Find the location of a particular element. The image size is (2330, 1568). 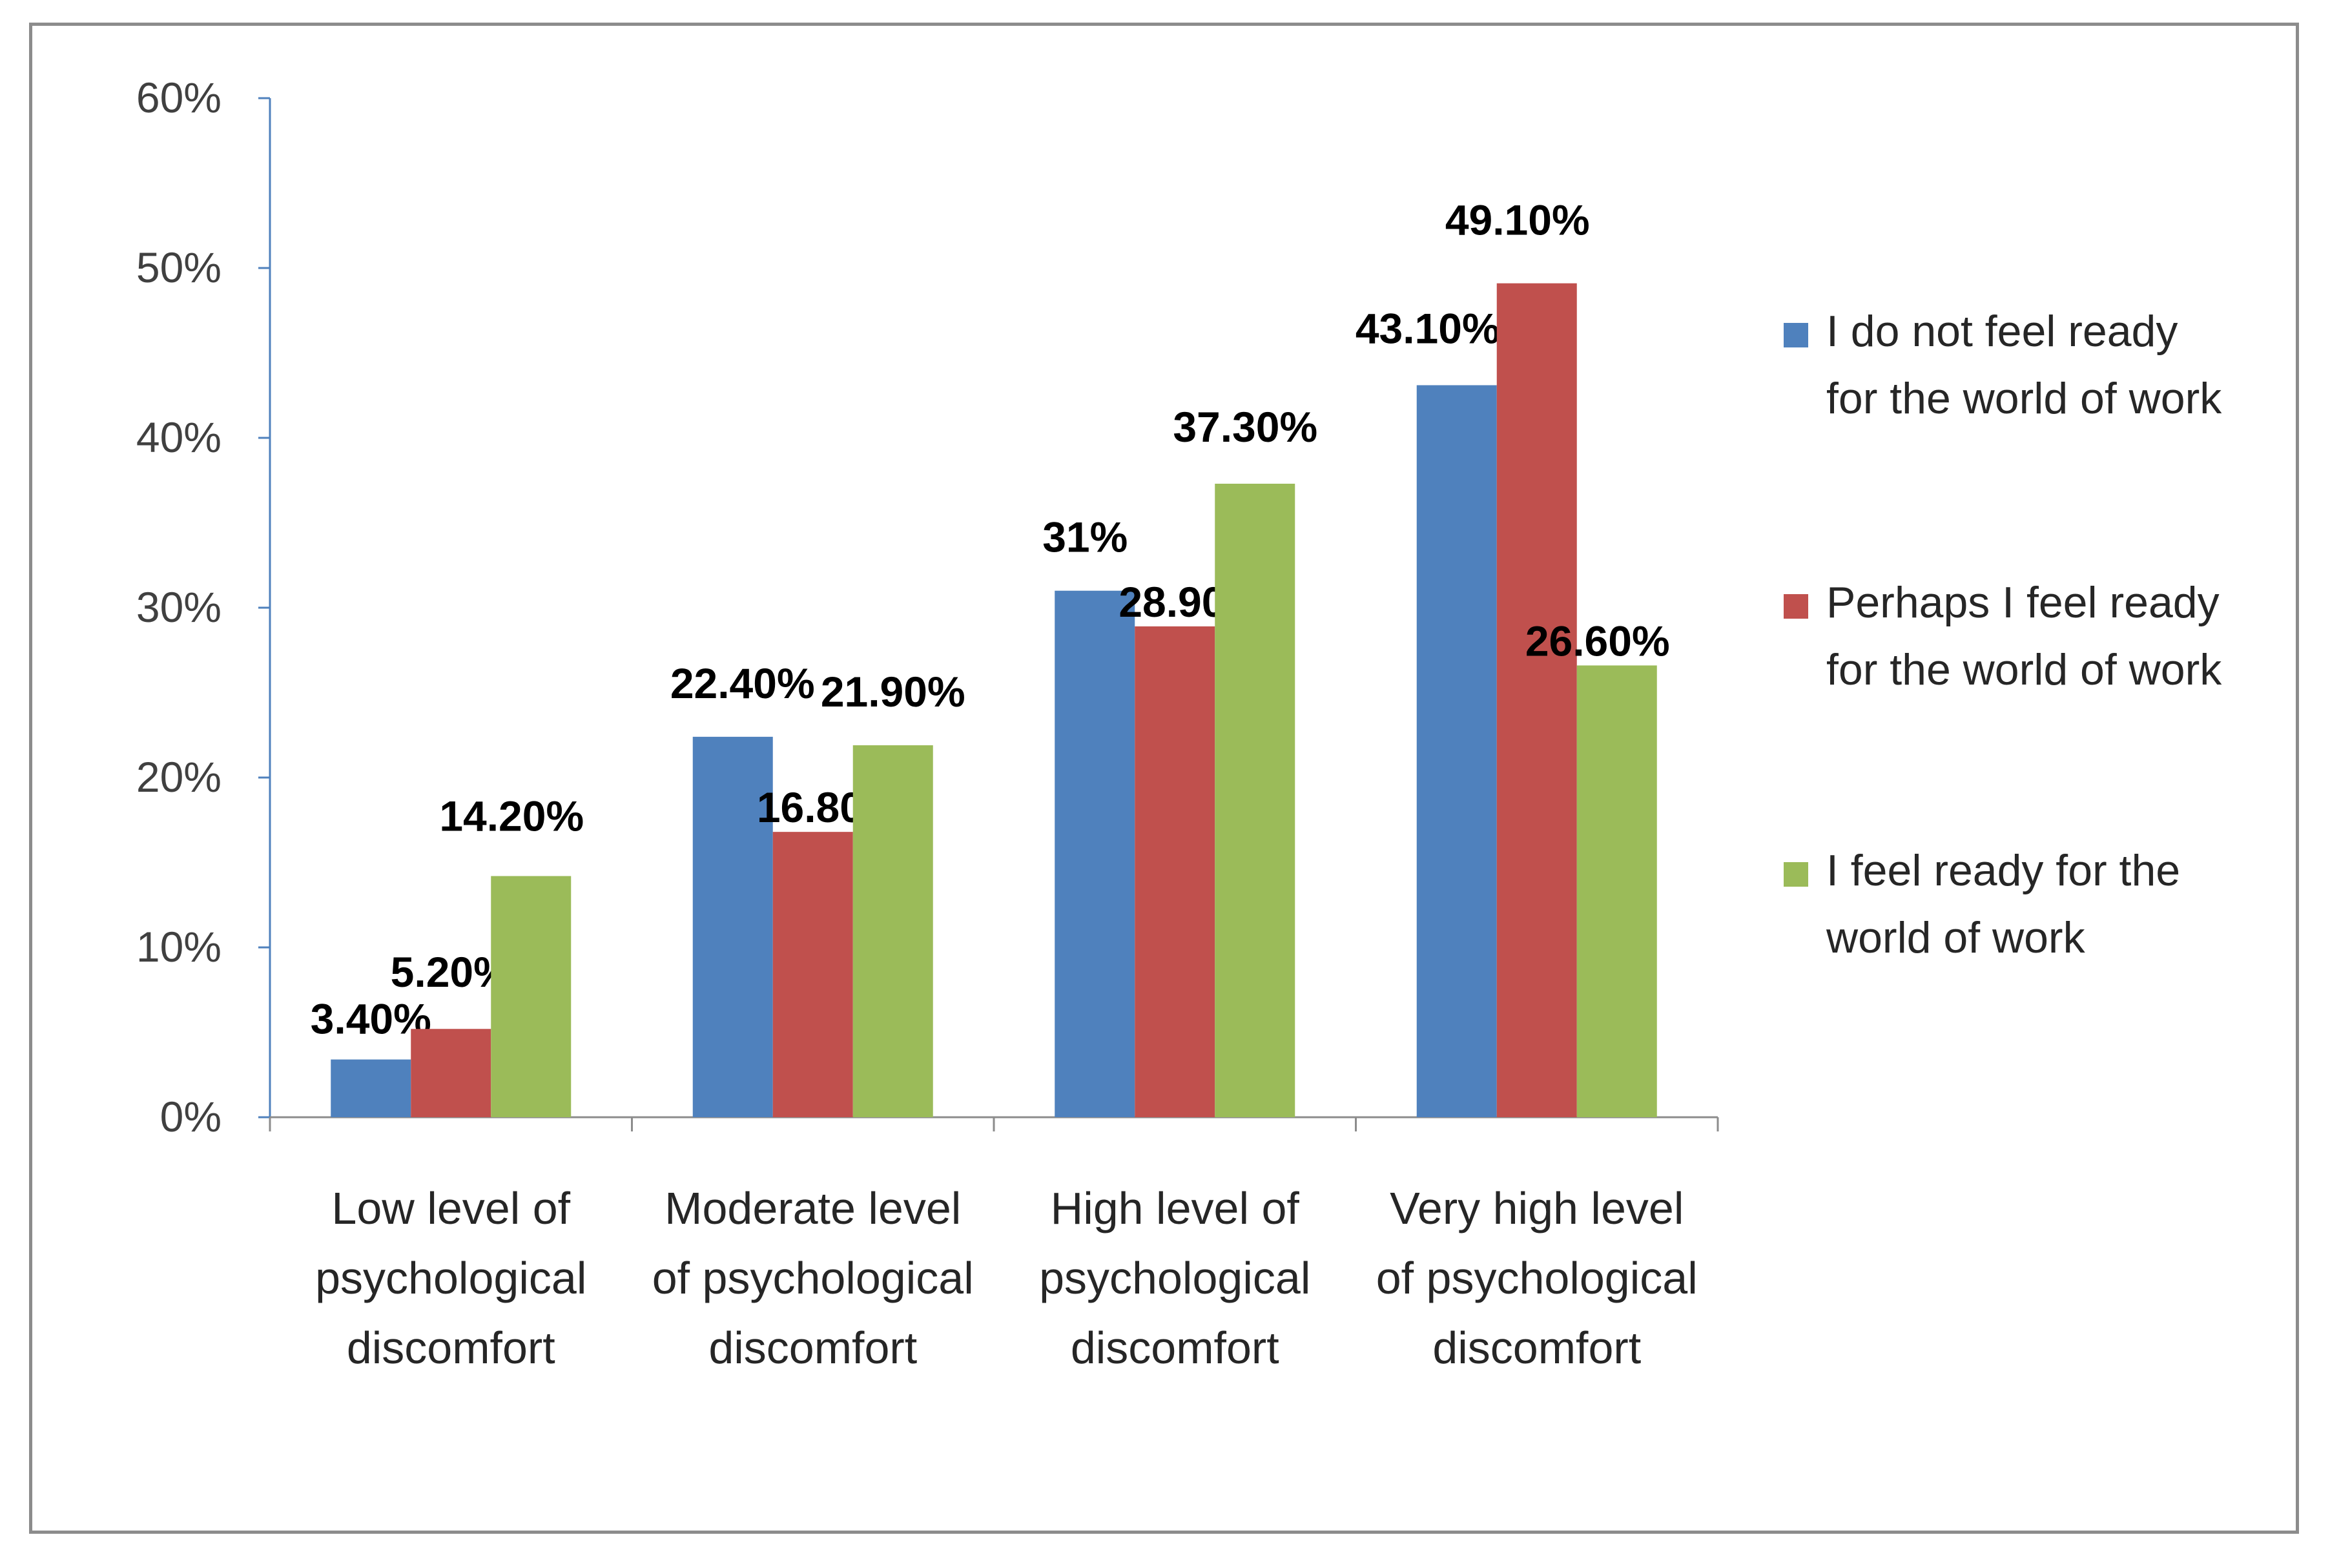

y-tick-label: 40% is located at coordinates (179, 437).